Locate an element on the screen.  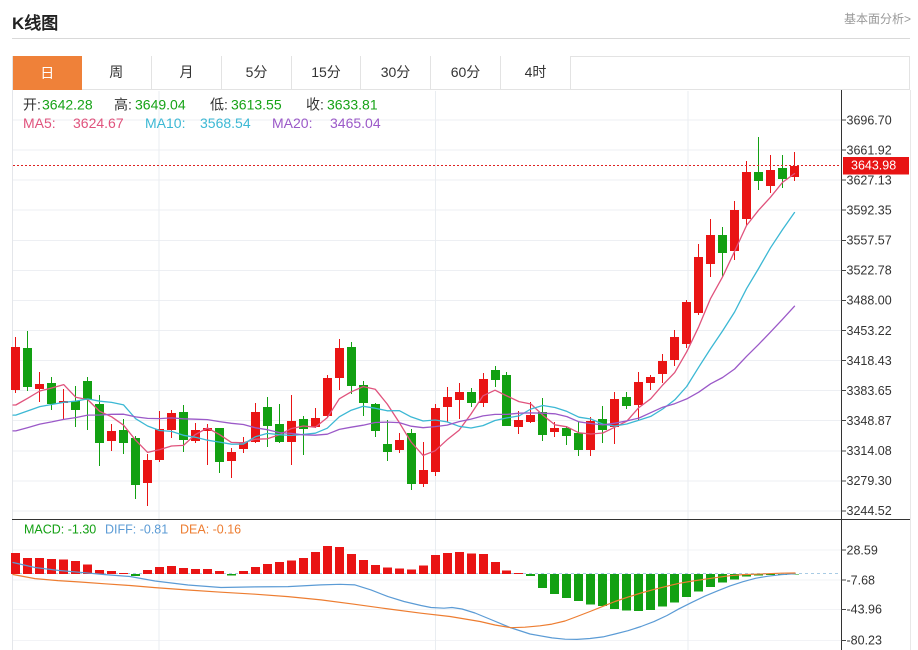
svg-text: 3696.70 is located at coordinates (869, 120).